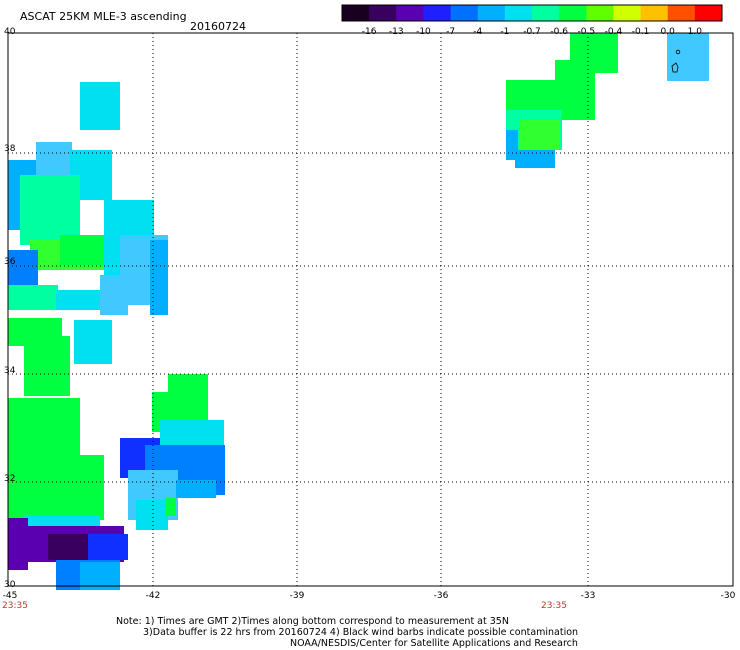 This screenshot has height=650, width=740. What do you see at coordinates (695, 32) in the screenshot?
I see `colorbar-label: 1.0` at bounding box center [695, 32].